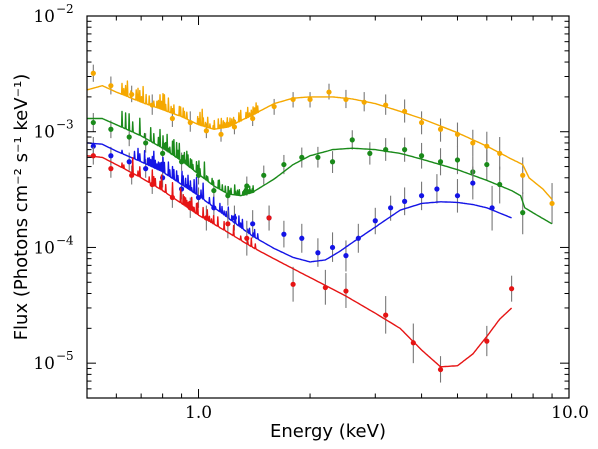 The image size is (598, 449). I want to click on y-tick-label-exponent: −3, so click(65, 125).